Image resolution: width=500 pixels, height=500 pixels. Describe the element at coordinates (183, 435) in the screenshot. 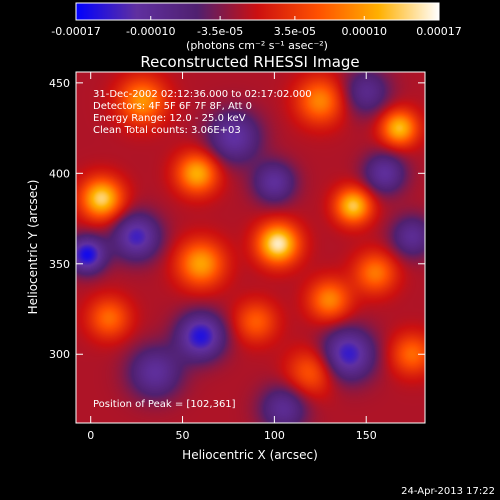

I see `x-tick-label: 50` at that location.